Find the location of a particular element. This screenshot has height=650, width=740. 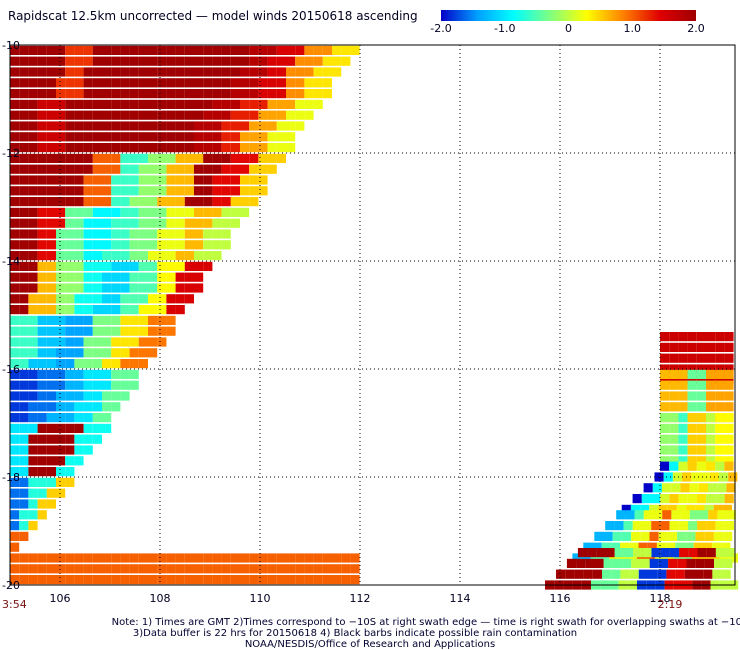

colorbar-tick-label: 2.0 is located at coordinates (696, 28).